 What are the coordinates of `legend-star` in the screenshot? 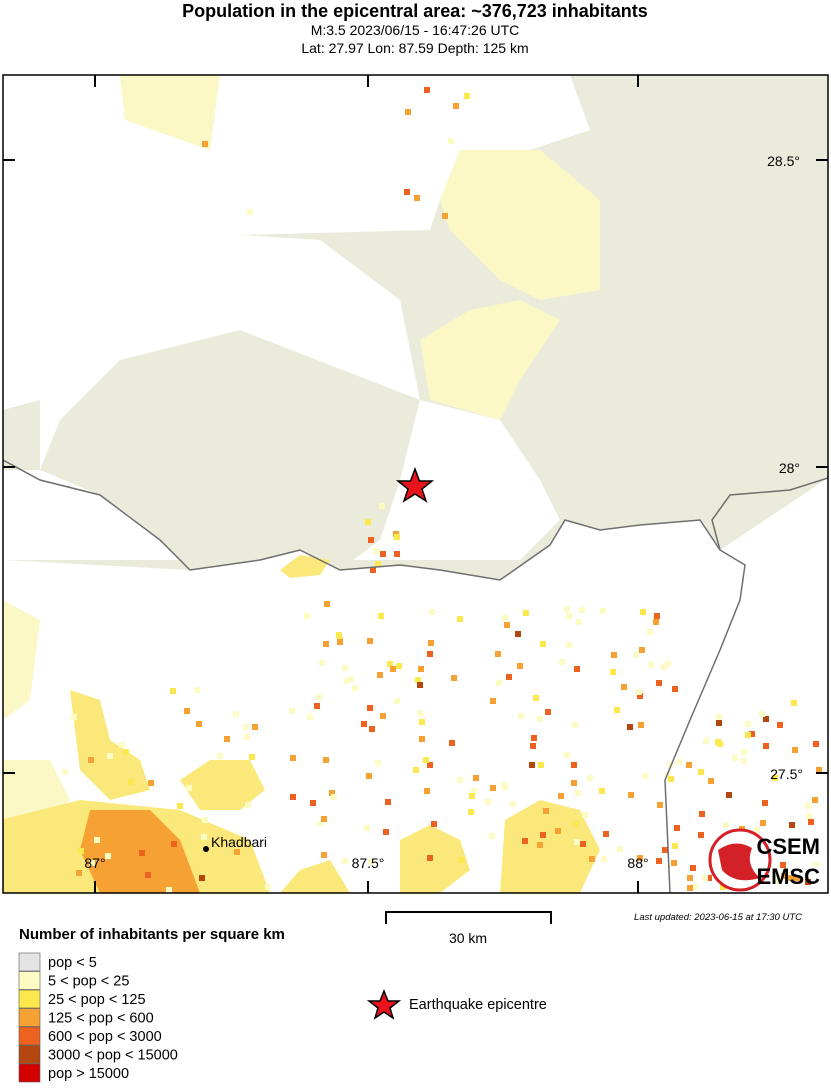 It's located at (384, 1004).